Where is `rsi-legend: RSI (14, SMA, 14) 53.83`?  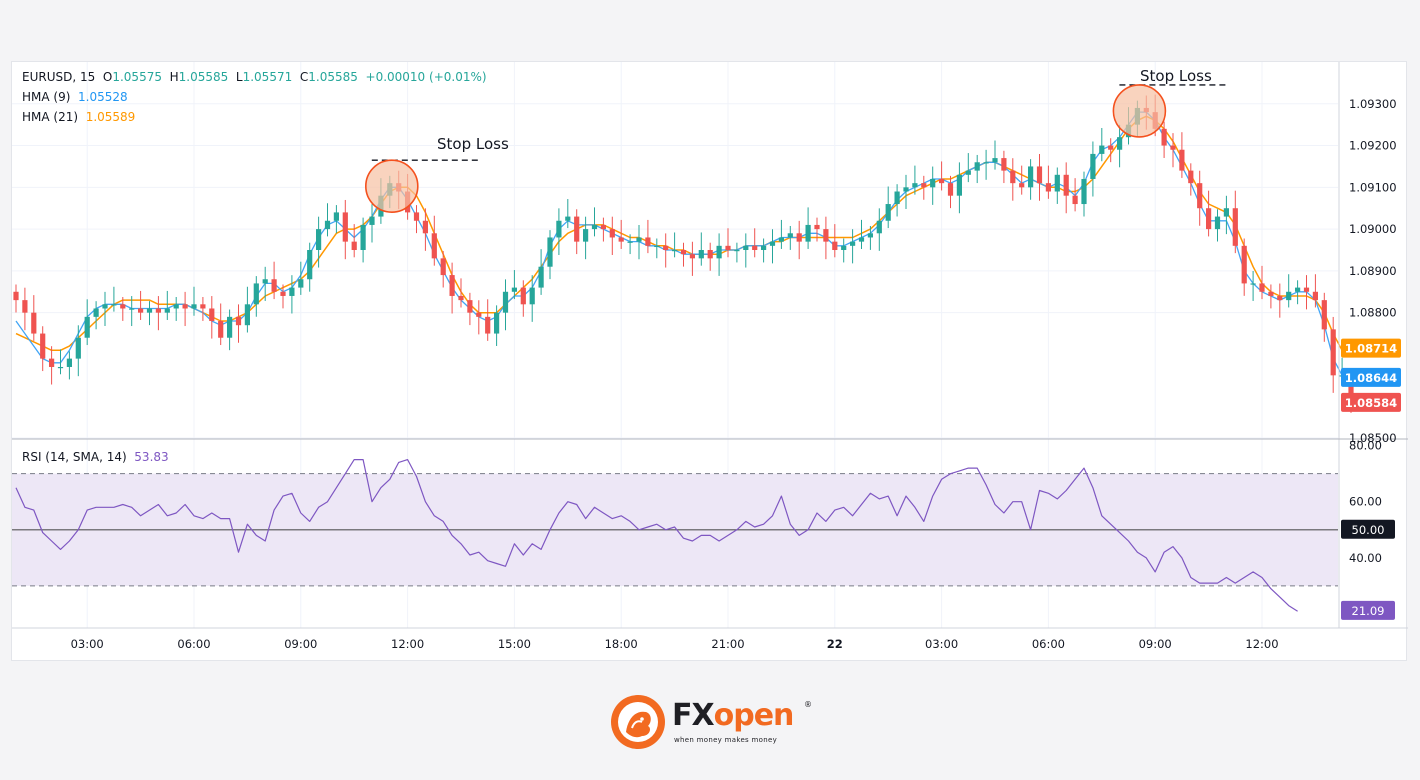
rsi-legend: RSI (14, SMA, 14) 53.83 is located at coordinates (95, 457).